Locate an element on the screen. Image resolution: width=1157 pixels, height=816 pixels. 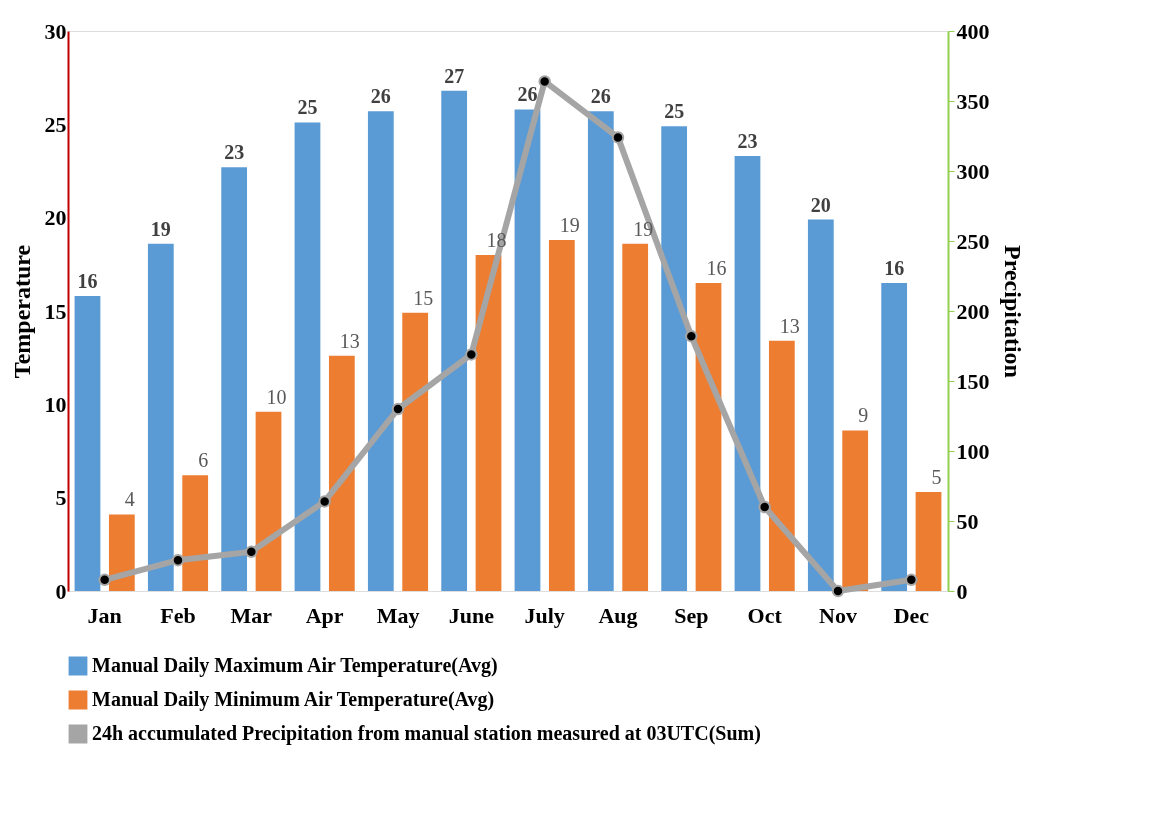
x-tick-label: Jan is located at coordinates (104, 615).